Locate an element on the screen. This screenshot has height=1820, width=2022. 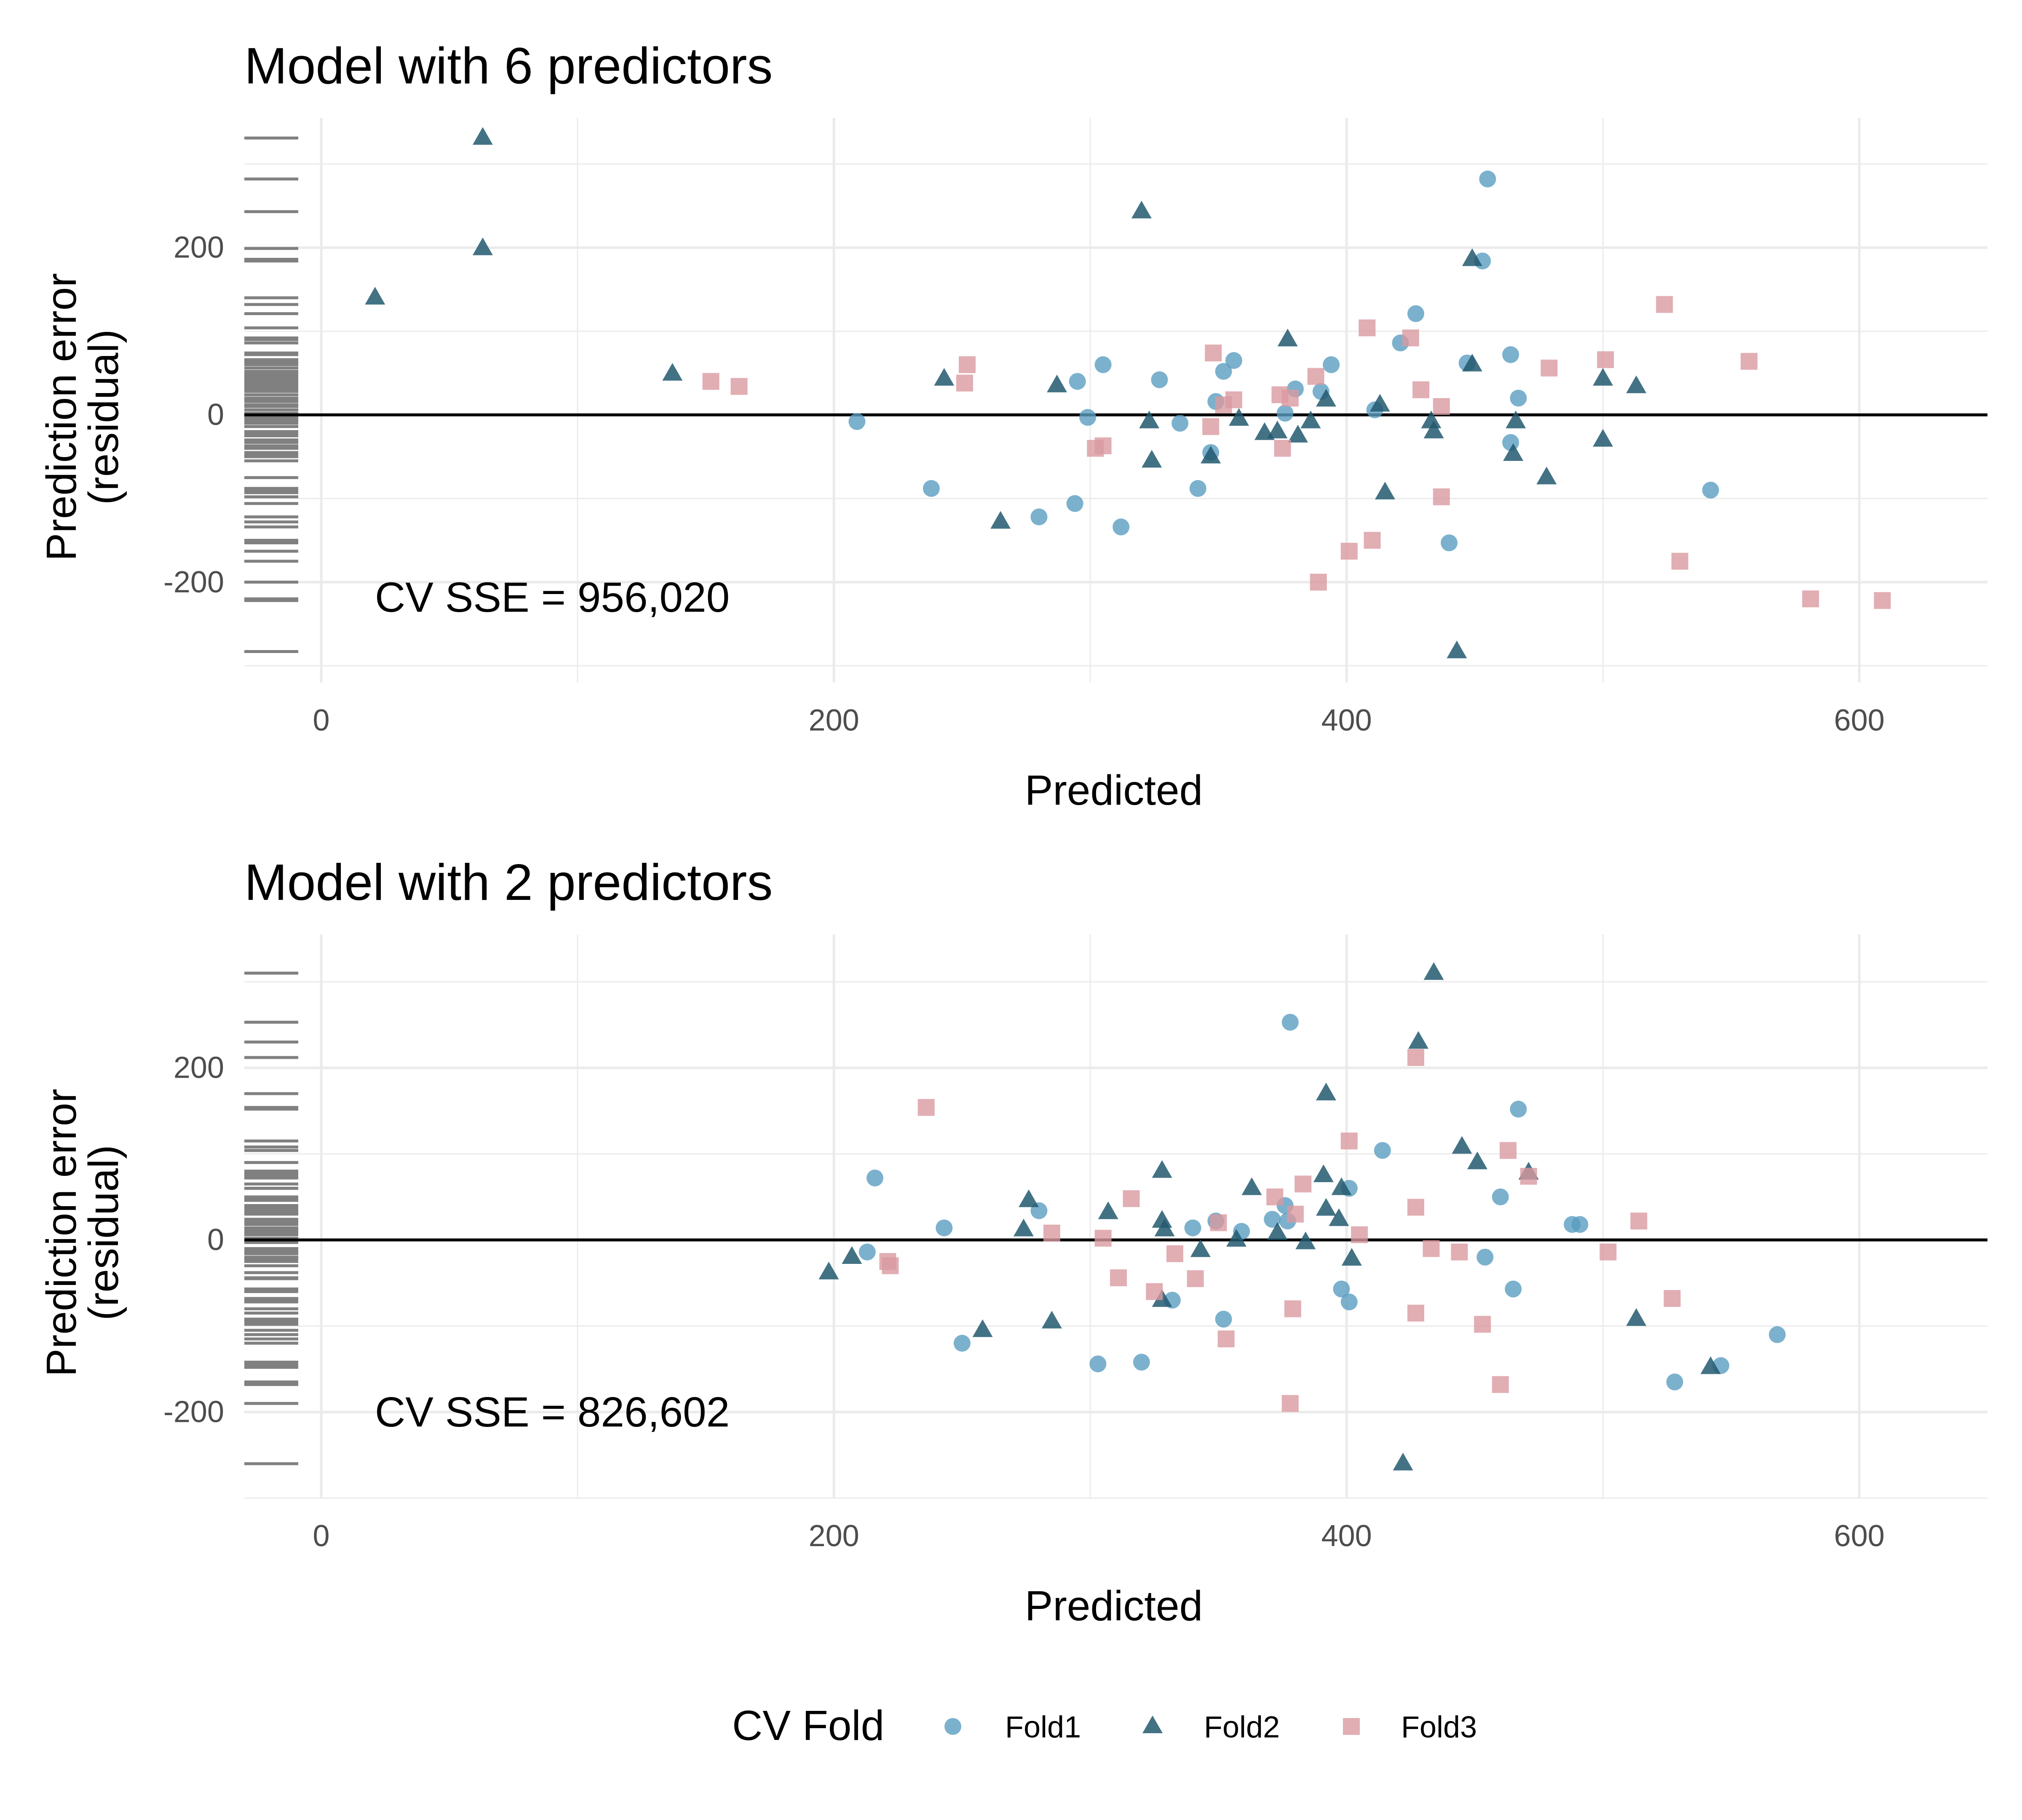
cv-sse-annotation: CV SSE = 956,020 is located at coordinates (552, 597).